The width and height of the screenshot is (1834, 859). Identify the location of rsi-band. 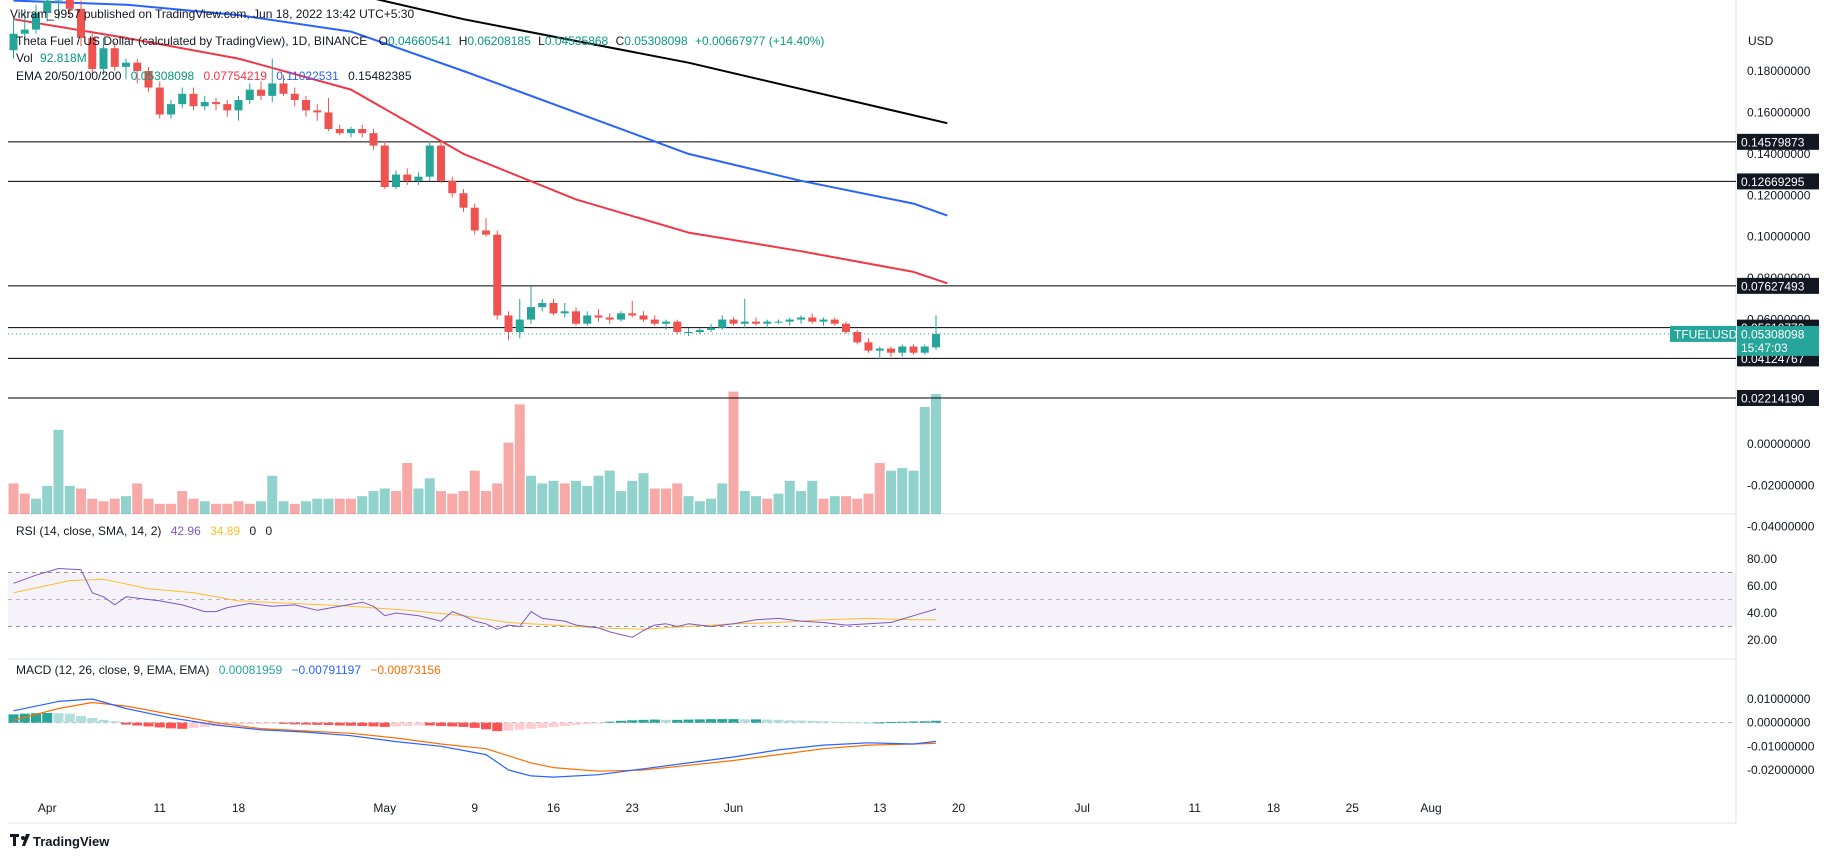
(872, 599).